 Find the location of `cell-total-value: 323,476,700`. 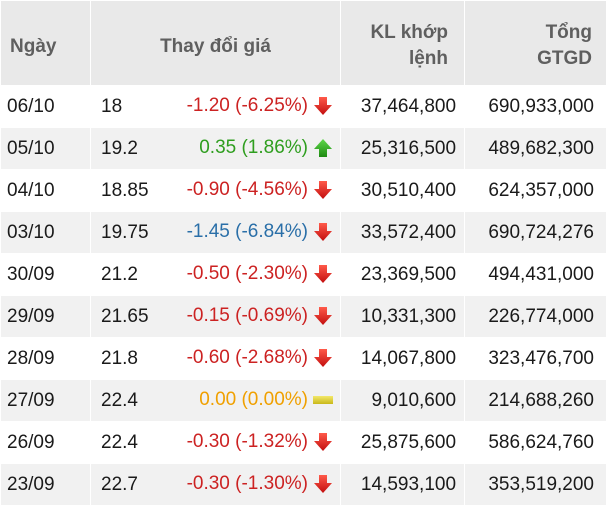

cell-total-value: 323,476,700 is located at coordinates (535, 358).